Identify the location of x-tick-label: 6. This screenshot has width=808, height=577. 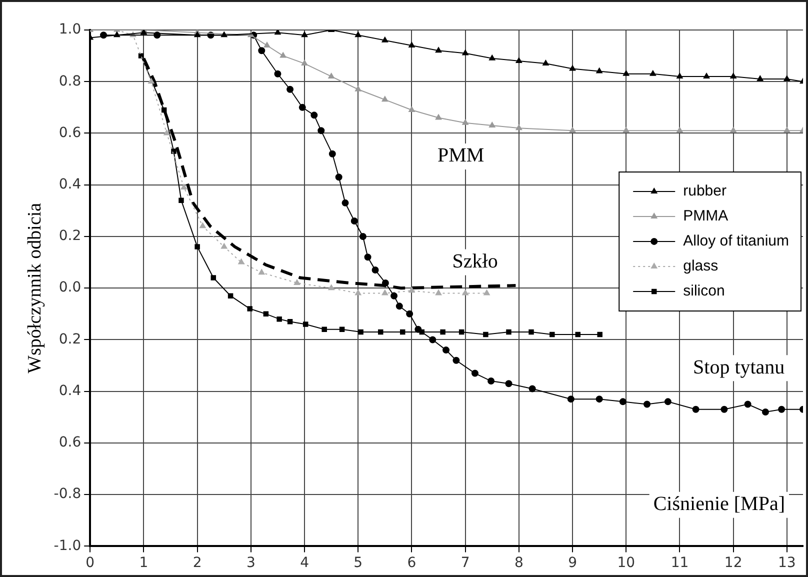
(411, 563).